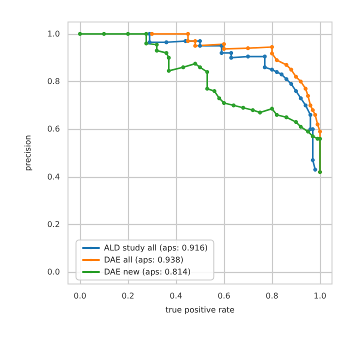 The height and width of the screenshot is (352, 352). I want to click on y-tick-label: 0.8, so click(53, 81).